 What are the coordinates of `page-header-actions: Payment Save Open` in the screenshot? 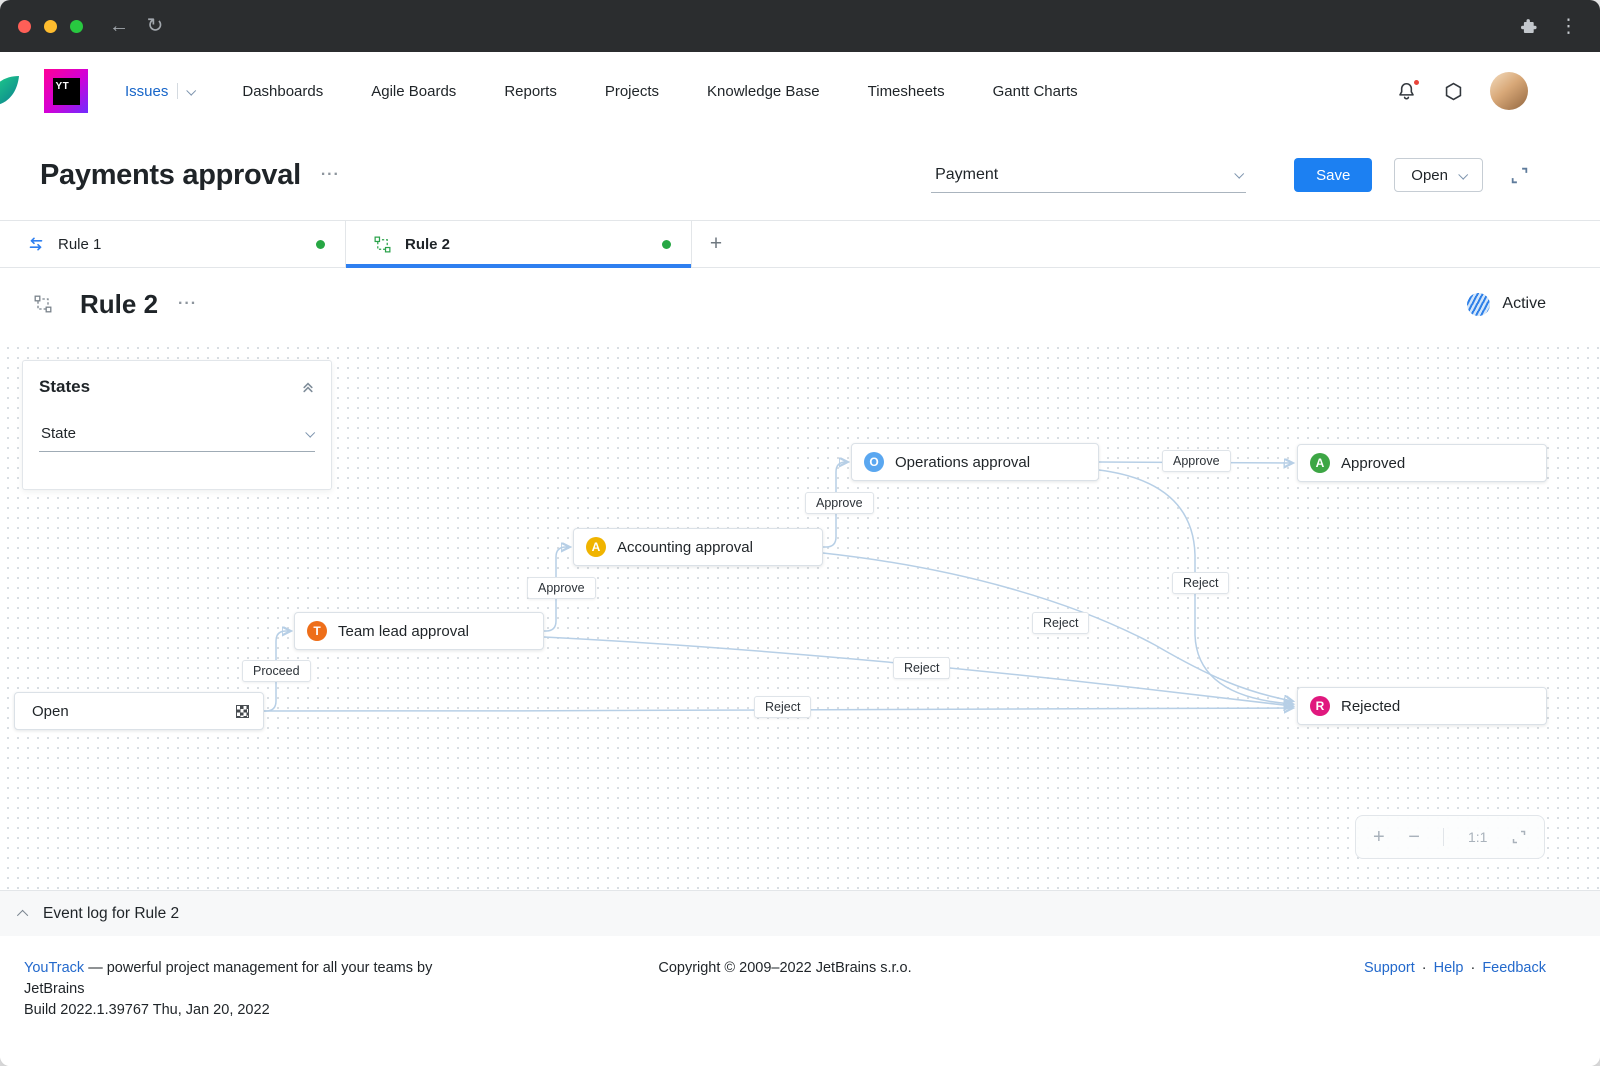 It's located at (1230, 175).